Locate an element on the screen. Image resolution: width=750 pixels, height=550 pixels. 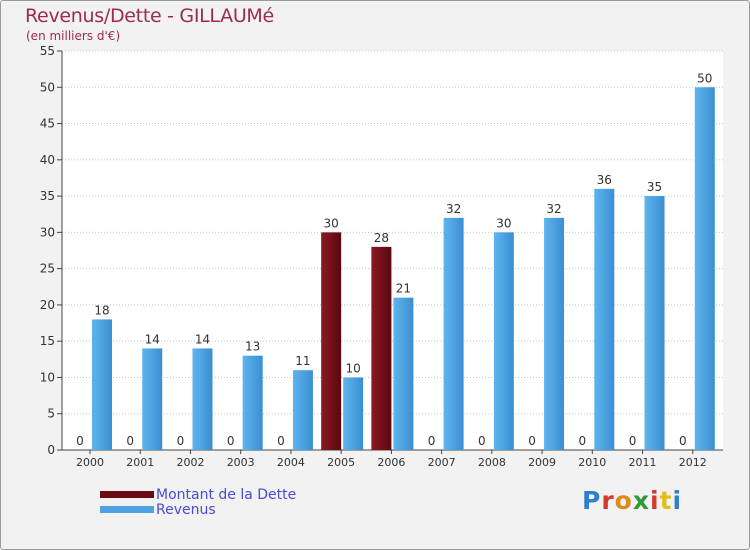
legend-item-revenus: Revenus is located at coordinates (198, 509).